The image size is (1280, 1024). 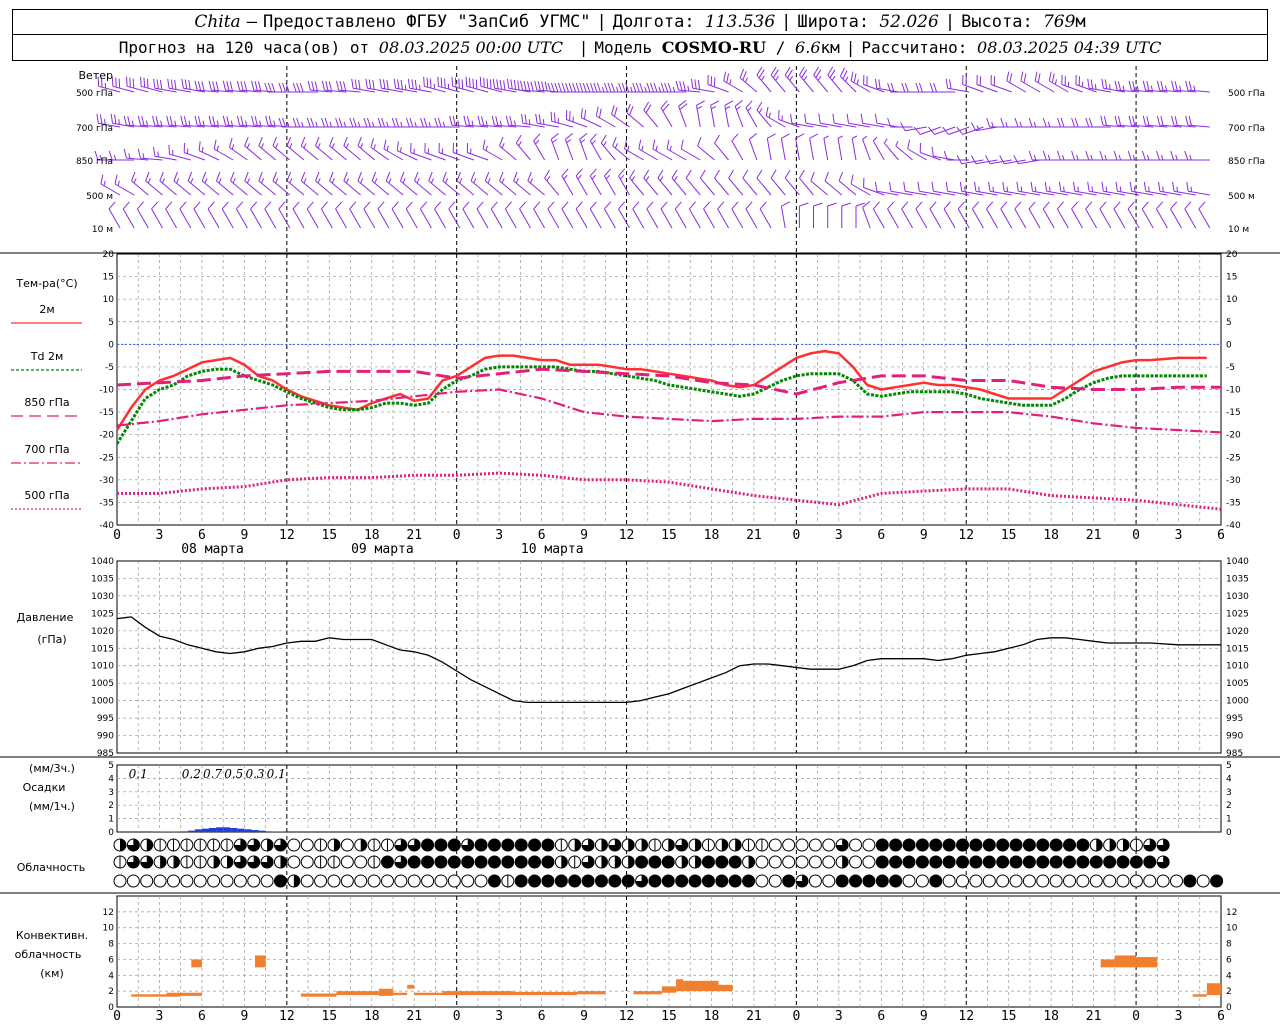 I want to click on x-tick-label-bottom: 9, so click(x=584, y=1016).